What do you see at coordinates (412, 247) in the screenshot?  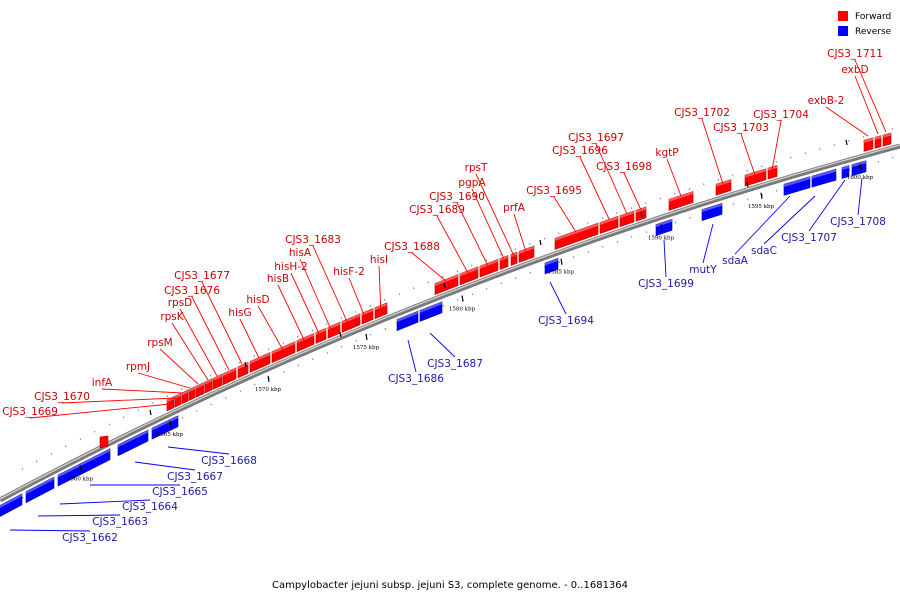 I see `gene-label-forward: CJS3_1688` at bounding box center [412, 247].